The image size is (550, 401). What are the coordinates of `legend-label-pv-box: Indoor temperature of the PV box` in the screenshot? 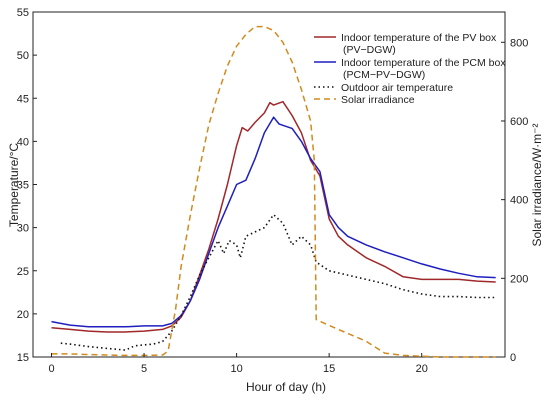 It's located at (419, 38).